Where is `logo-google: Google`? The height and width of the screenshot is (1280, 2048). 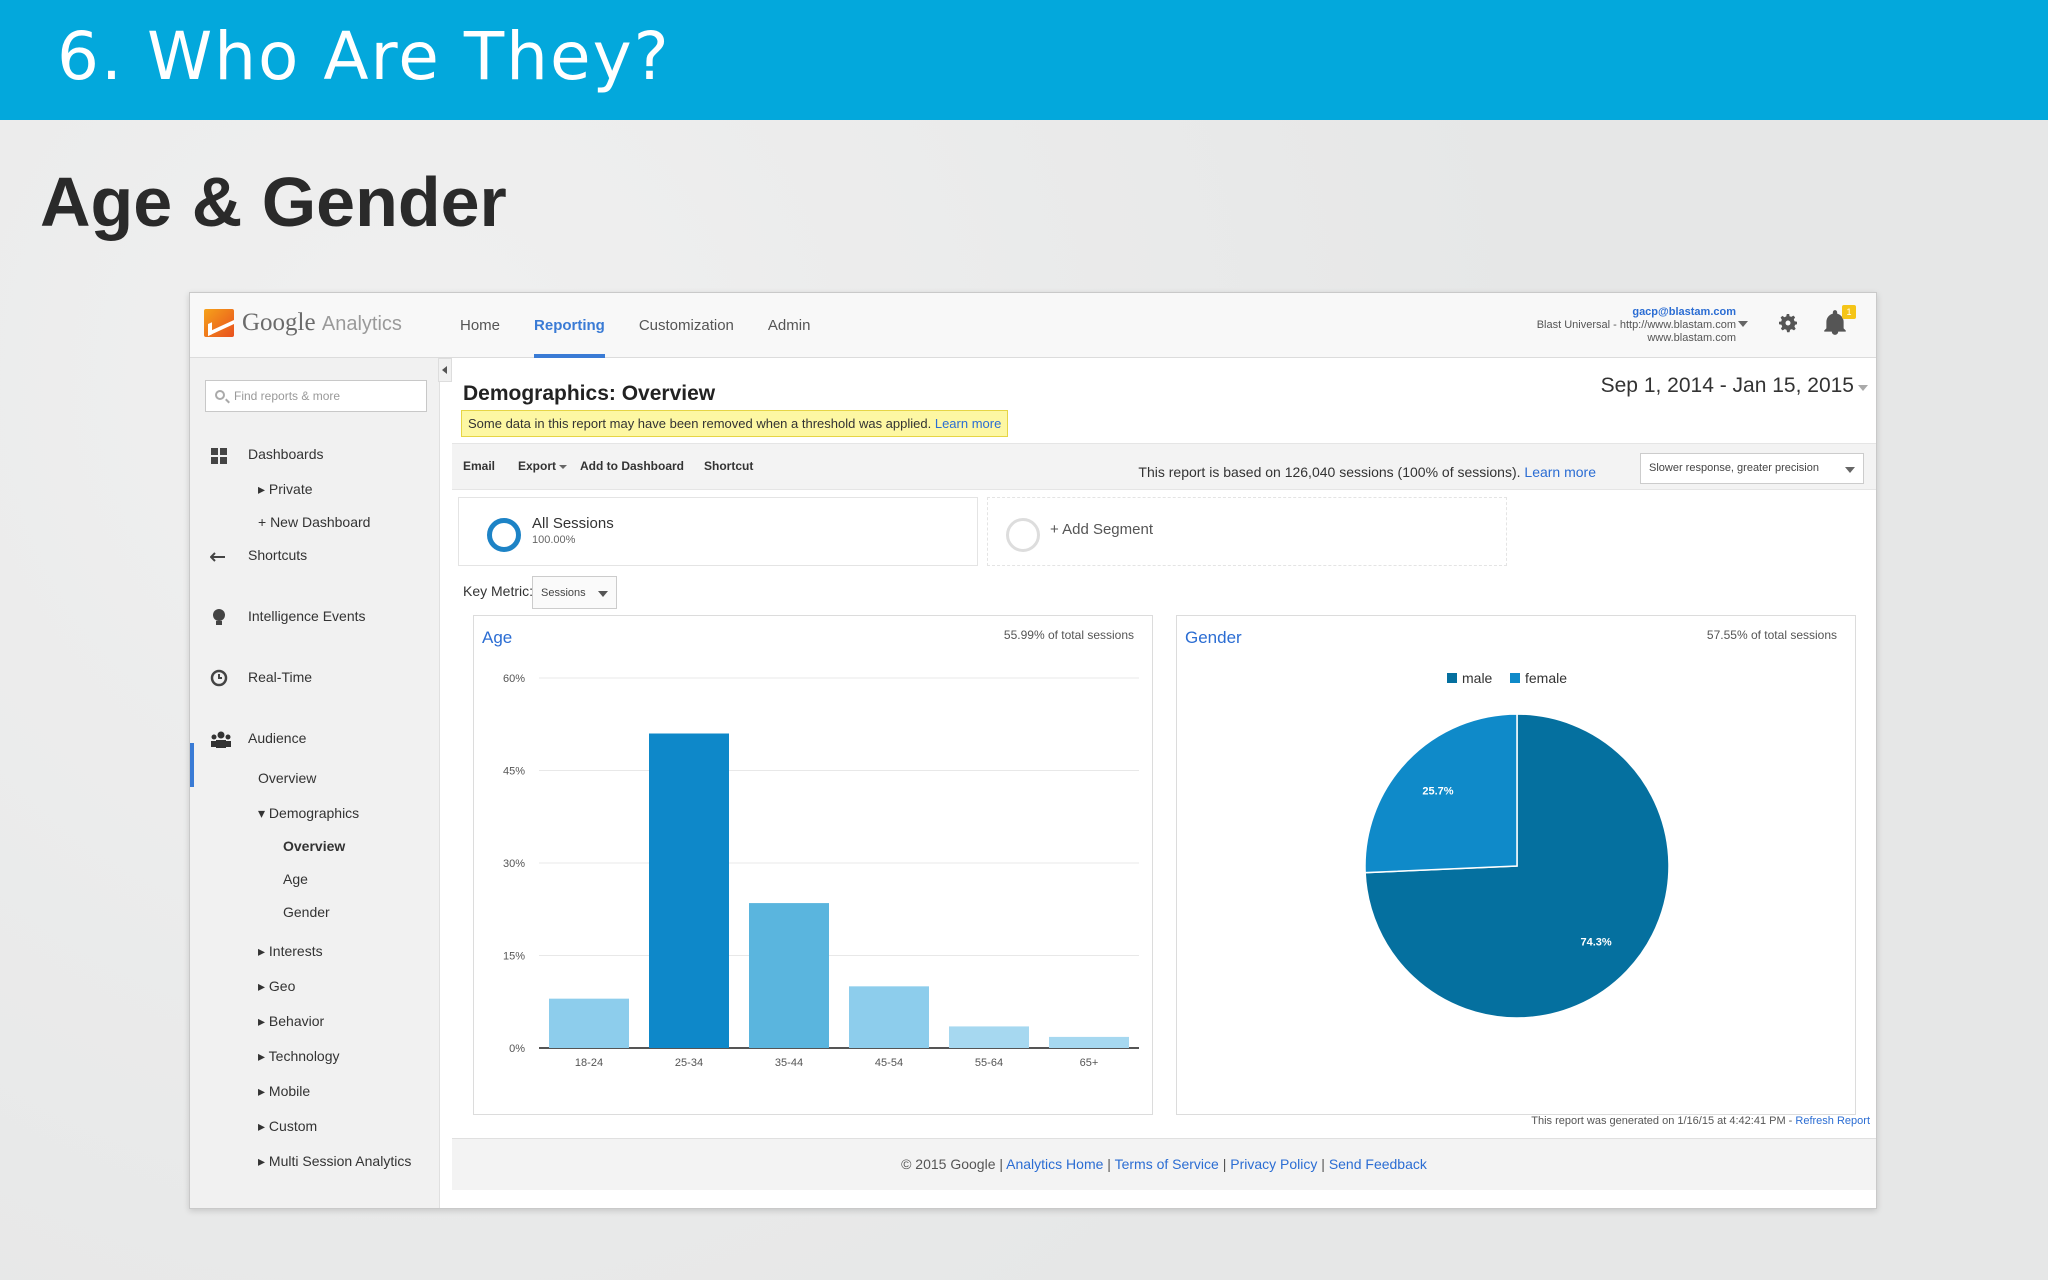 logo-google: Google is located at coordinates (279, 322).